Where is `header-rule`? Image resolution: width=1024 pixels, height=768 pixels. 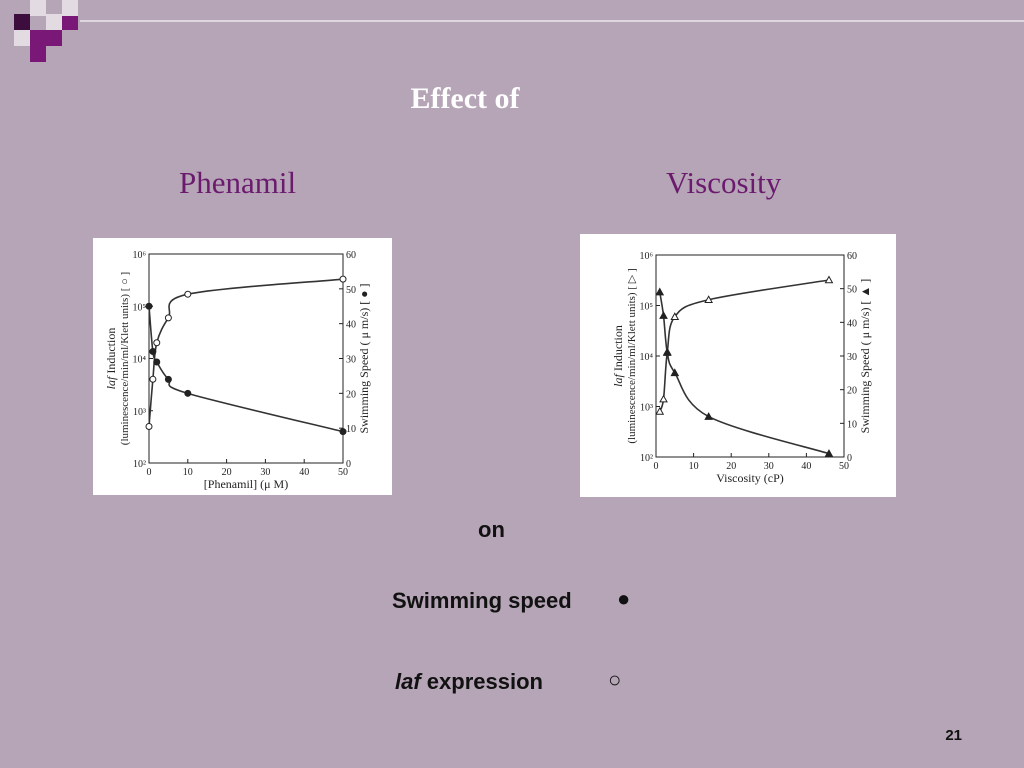
header-rule is located at coordinates (552, 21).